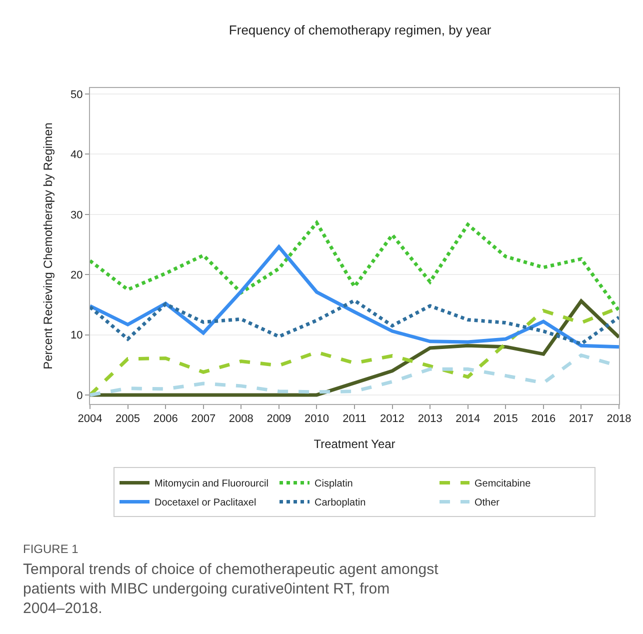 The image size is (643, 634). I want to click on chart-title: Frequency of chemotherapy regimen, by year, so click(360, 30).